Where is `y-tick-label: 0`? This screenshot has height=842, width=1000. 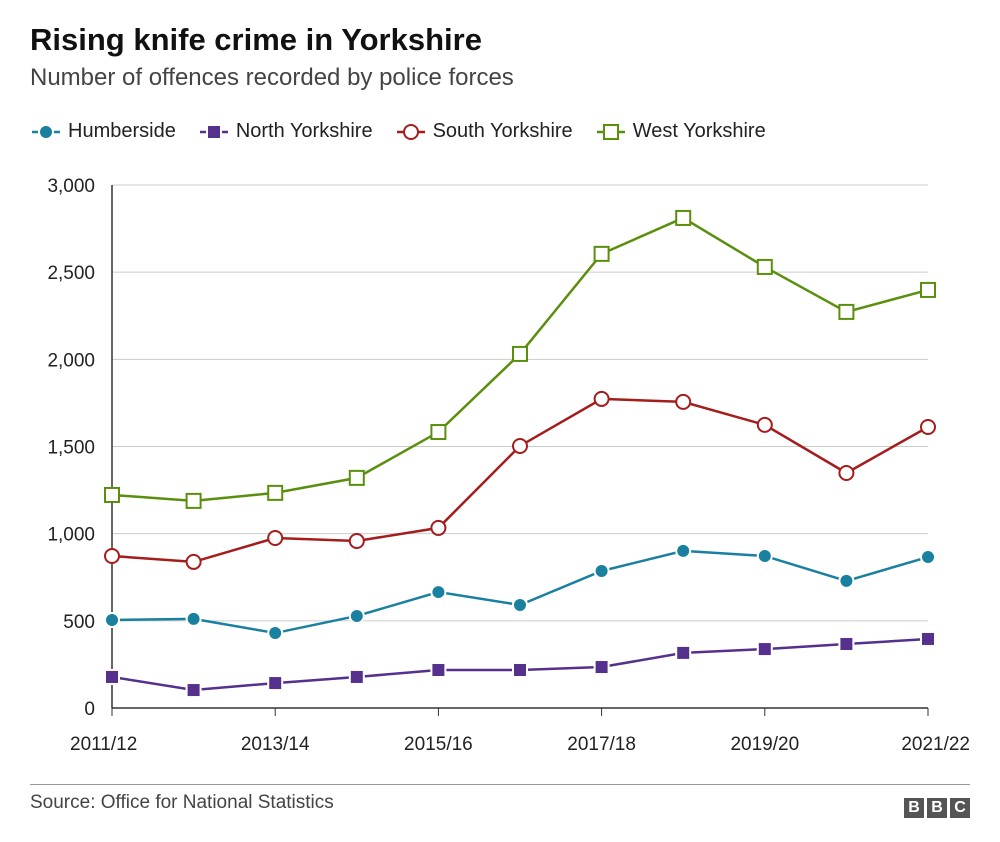
y-tick-label: 0 is located at coordinates (89, 709).